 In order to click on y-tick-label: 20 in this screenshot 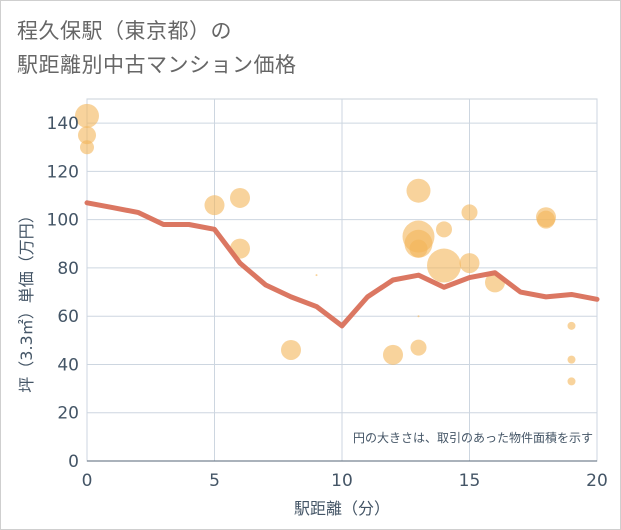, I will do `click(68, 414)`.